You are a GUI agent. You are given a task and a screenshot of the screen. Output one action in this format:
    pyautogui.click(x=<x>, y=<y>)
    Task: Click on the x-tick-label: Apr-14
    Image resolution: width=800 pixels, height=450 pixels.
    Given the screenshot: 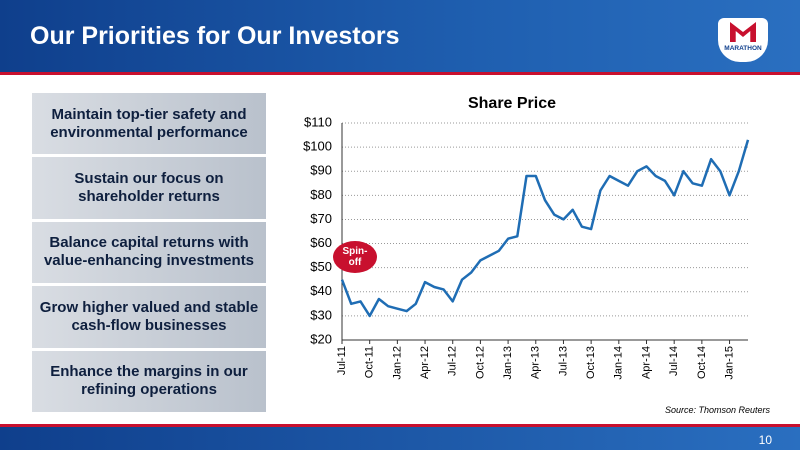 What is the action you would take?
    pyautogui.click(x=646, y=362)
    